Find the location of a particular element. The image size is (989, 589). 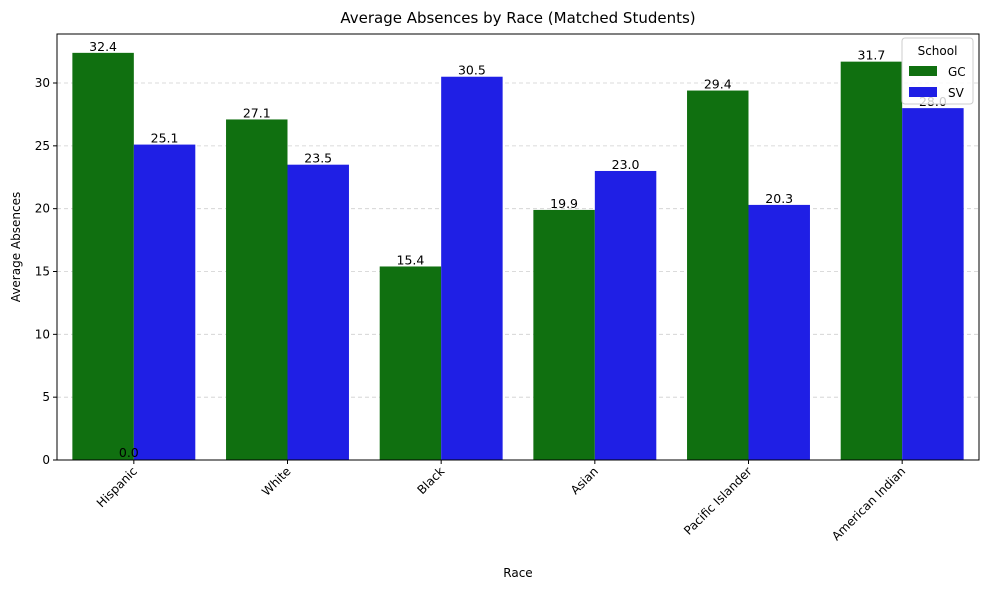

bar-value-label: 29.4 is located at coordinates (718, 84).